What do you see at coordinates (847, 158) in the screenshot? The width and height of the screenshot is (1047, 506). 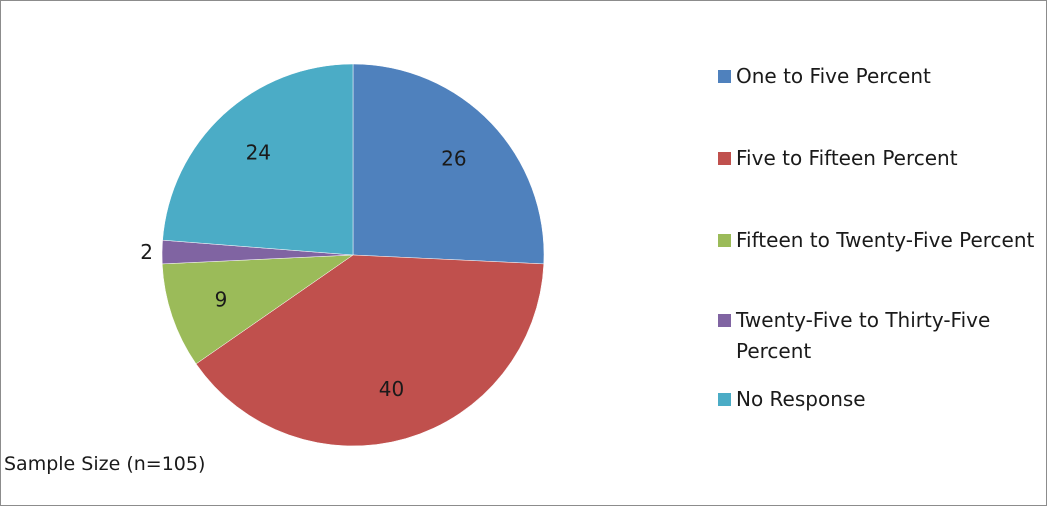 I see `legend-label-five-to-fifteen: Five to Fifteen Percent` at bounding box center [847, 158].